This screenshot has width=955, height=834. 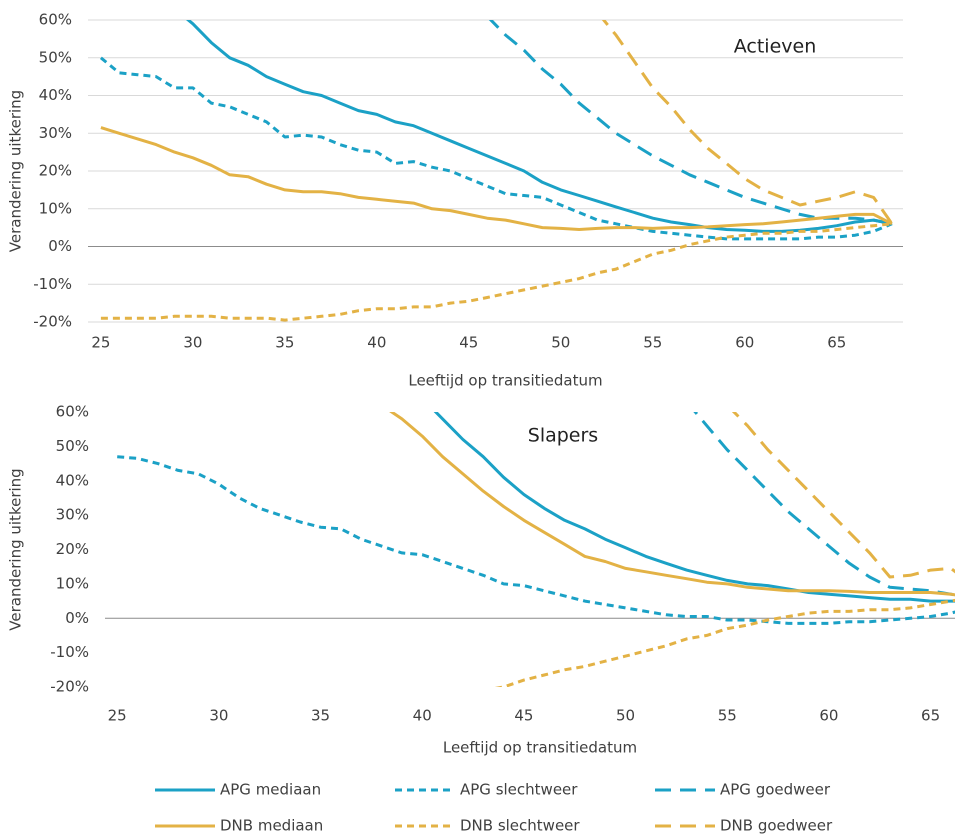 What do you see at coordinates (776, 825) in the screenshot?
I see `legend-label: DNB goedweer` at bounding box center [776, 825].